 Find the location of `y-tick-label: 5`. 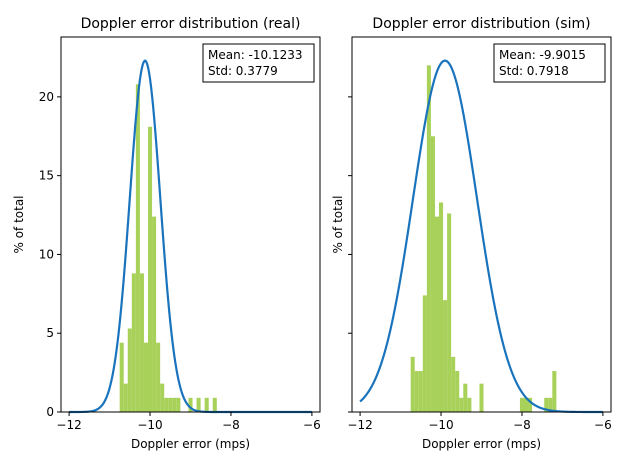

y-tick-label: 5 is located at coordinates (50, 333).